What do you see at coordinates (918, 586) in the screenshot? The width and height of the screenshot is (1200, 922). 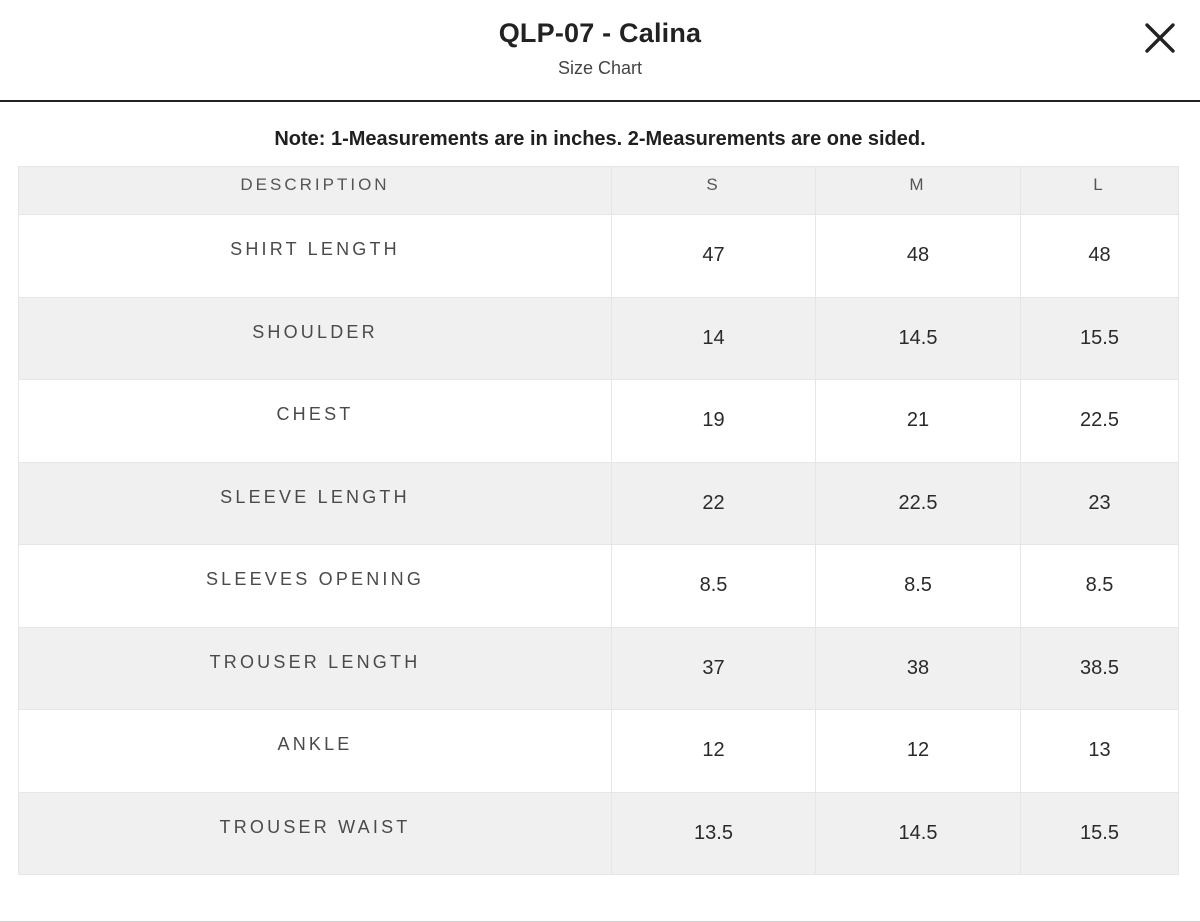 I see `value-m: 8.5` at bounding box center [918, 586].